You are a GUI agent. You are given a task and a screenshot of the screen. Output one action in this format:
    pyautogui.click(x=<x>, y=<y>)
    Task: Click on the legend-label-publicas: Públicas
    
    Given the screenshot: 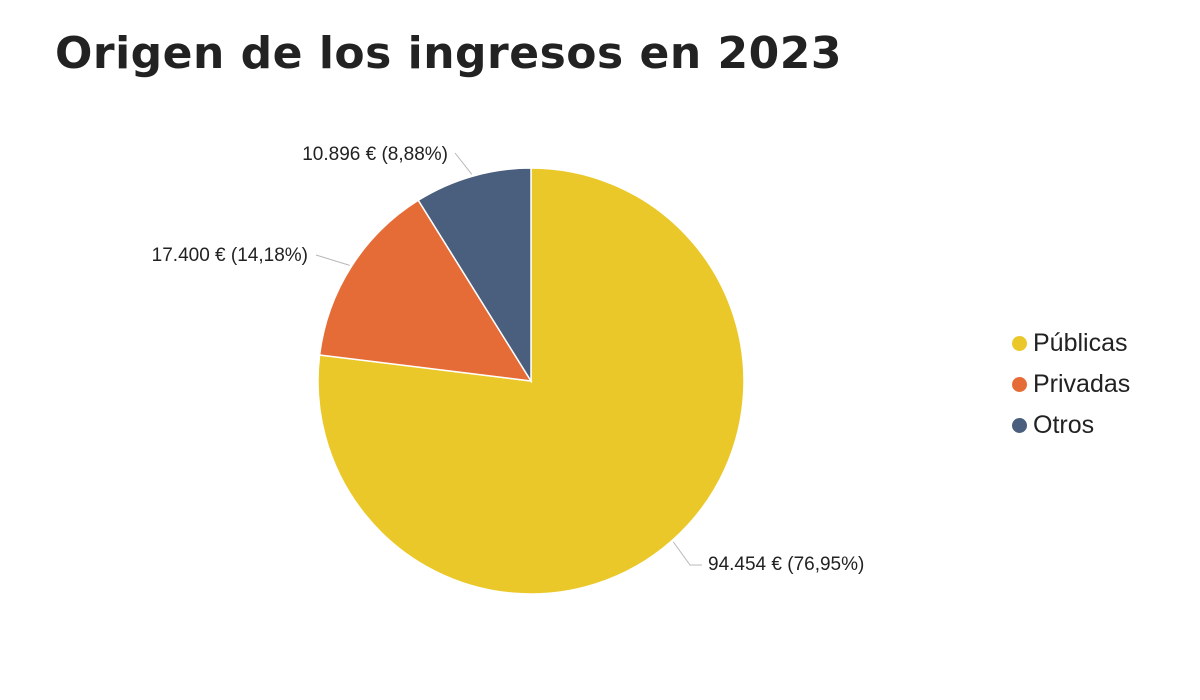 What is the action you would take?
    pyautogui.click(x=1080, y=343)
    